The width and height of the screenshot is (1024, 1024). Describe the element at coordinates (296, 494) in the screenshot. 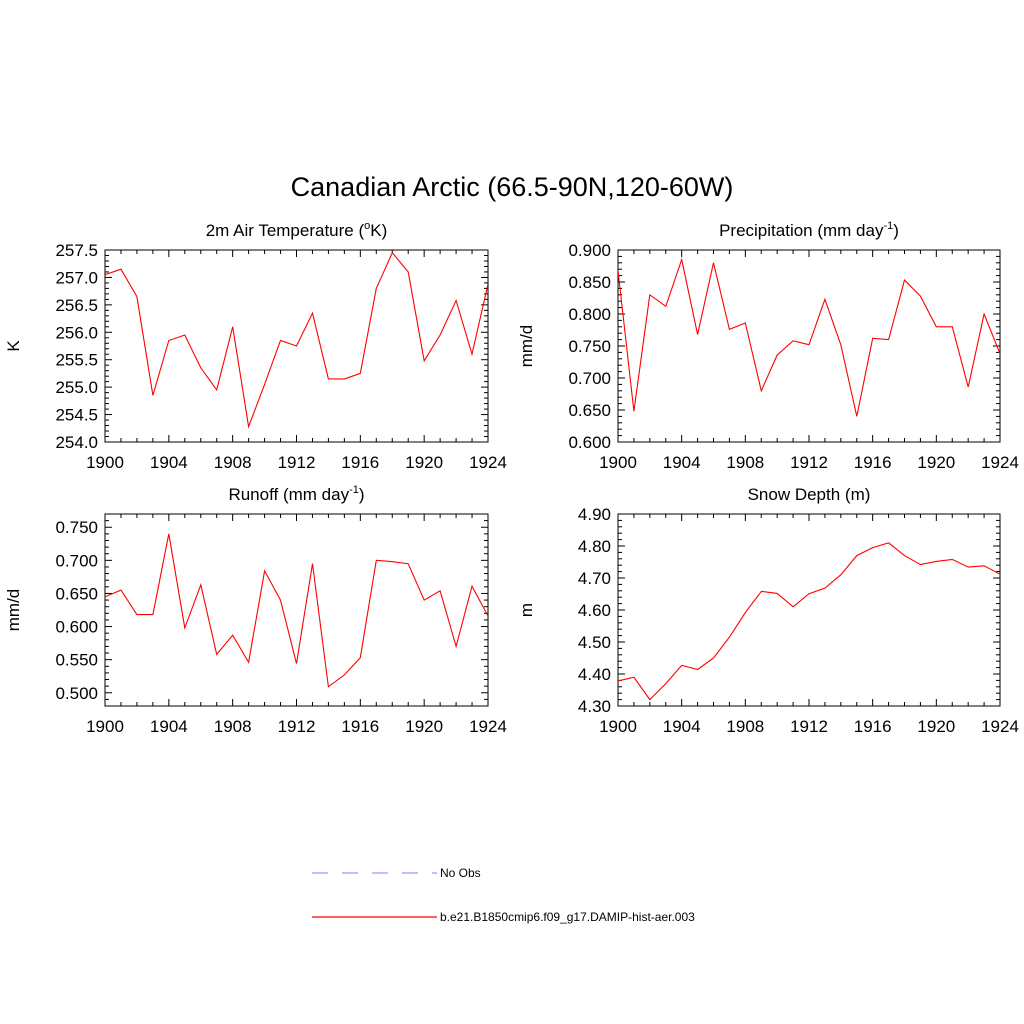

I see `runoff-panel-title: Runoff (mm day-1)` at that location.